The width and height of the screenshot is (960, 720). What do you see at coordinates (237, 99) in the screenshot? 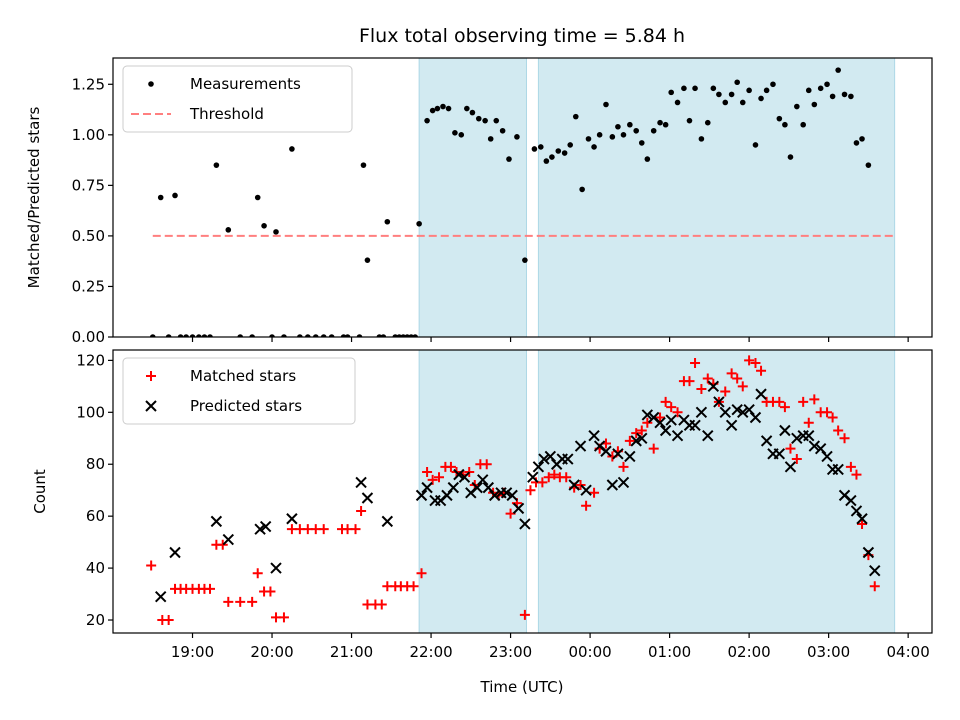
I see `legend-box` at bounding box center [237, 99].